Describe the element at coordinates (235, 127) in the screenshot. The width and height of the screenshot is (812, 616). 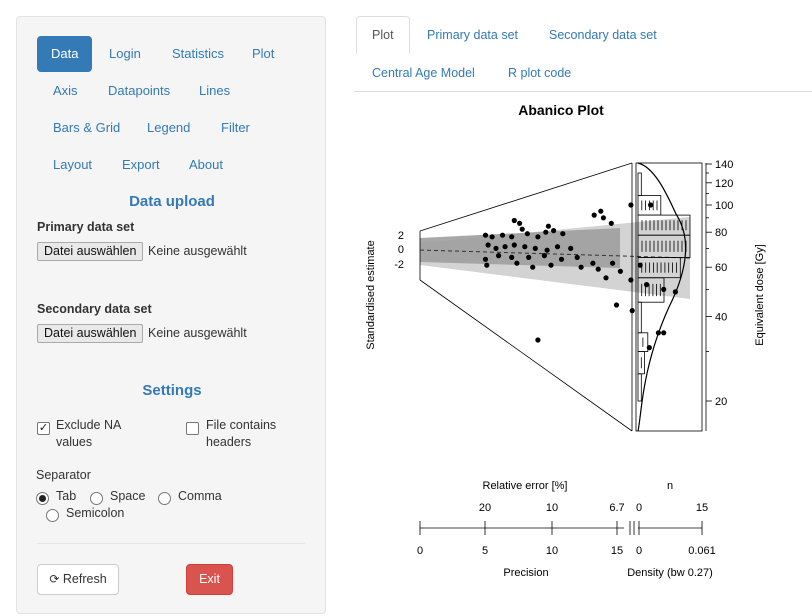
I see `nav-pill-filter: Filter` at that location.